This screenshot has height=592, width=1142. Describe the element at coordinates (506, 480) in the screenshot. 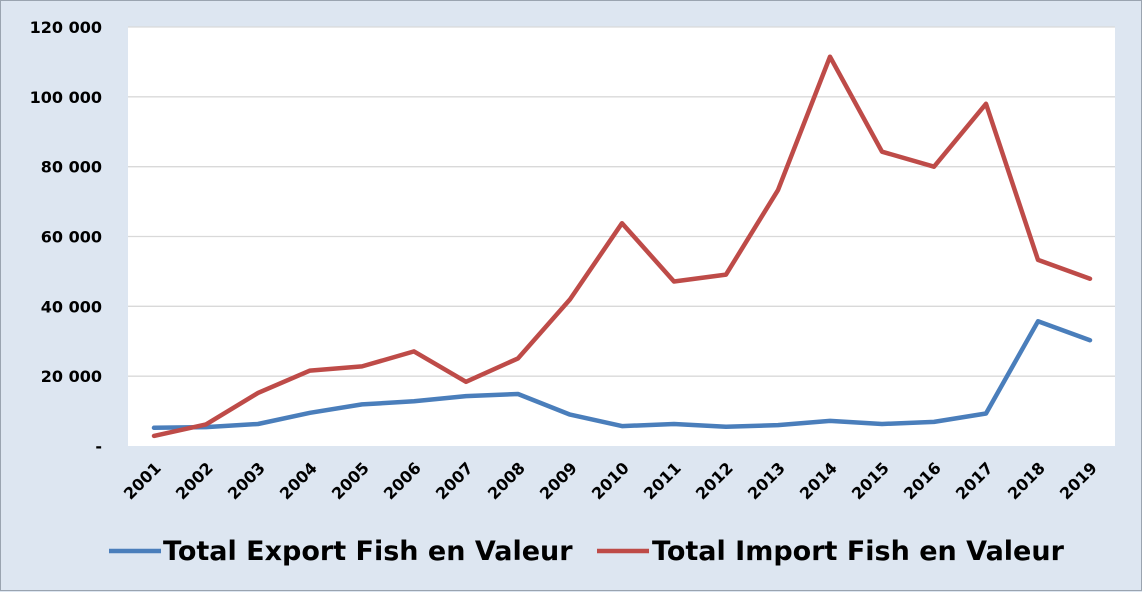

I see `x-tick-label: 2008` at that location.